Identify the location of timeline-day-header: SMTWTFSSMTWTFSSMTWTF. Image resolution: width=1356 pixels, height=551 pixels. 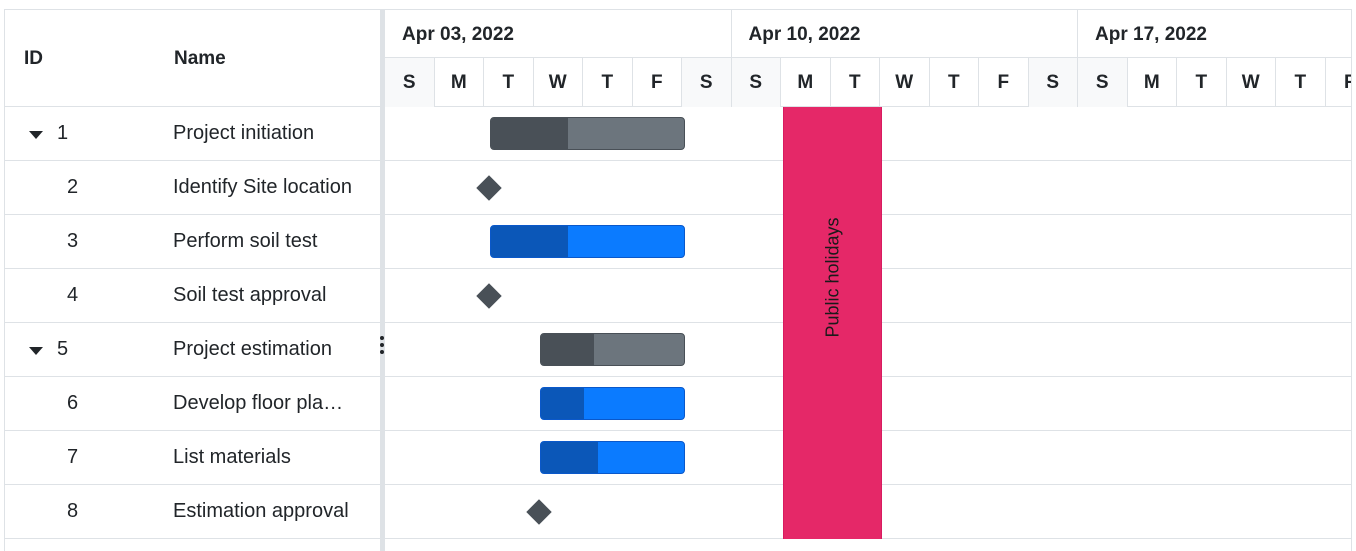
(868, 82).